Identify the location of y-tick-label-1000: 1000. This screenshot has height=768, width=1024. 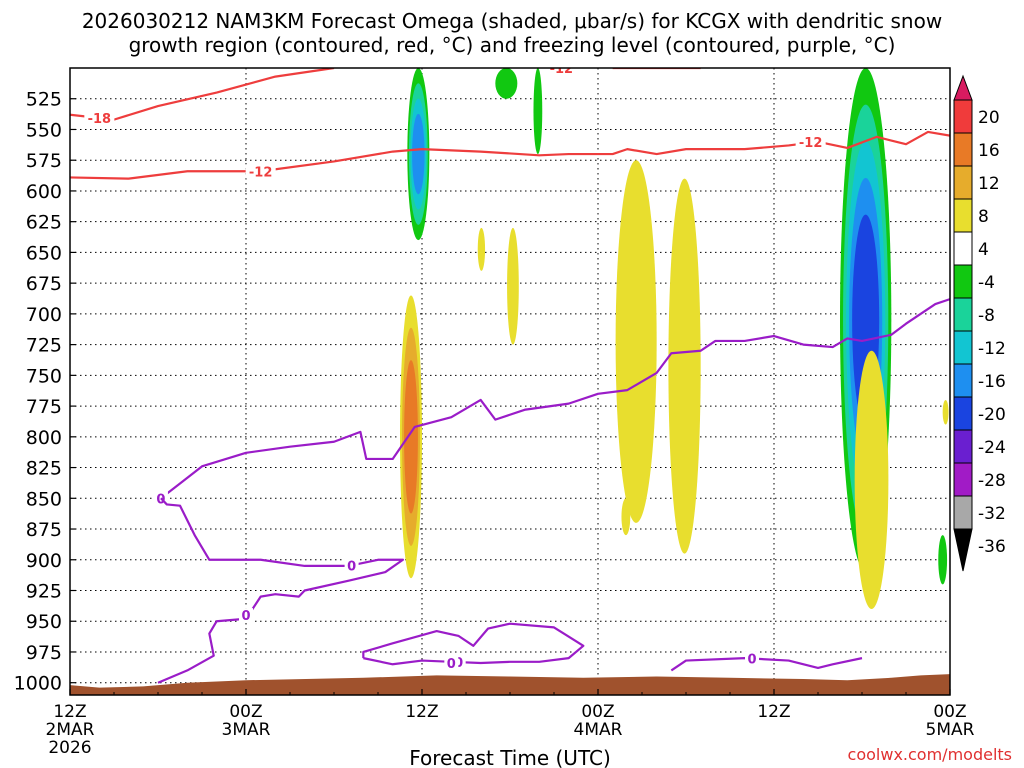
(38, 684).